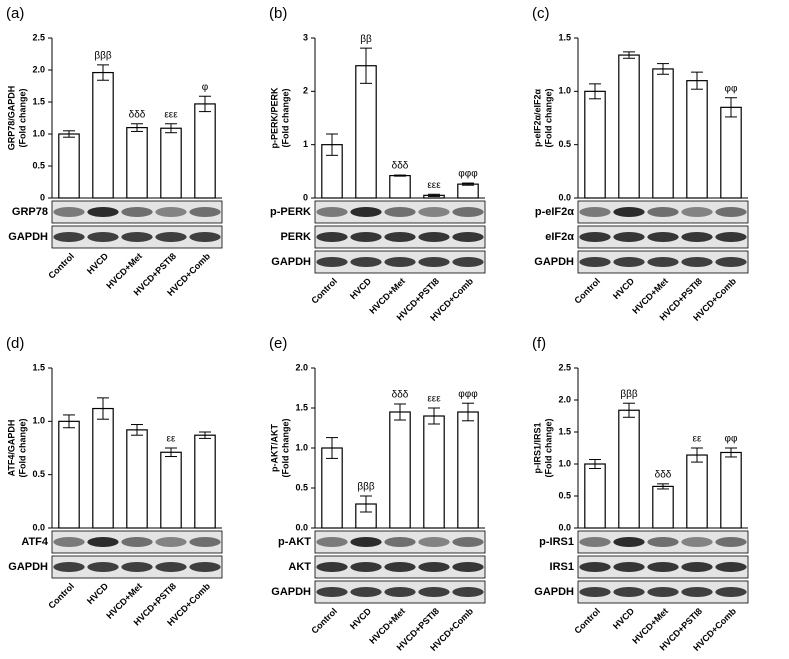 The image size is (789, 659). Describe the element at coordinates (15, 343) in the screenshot. I see `panel-label: (d)` at that location.